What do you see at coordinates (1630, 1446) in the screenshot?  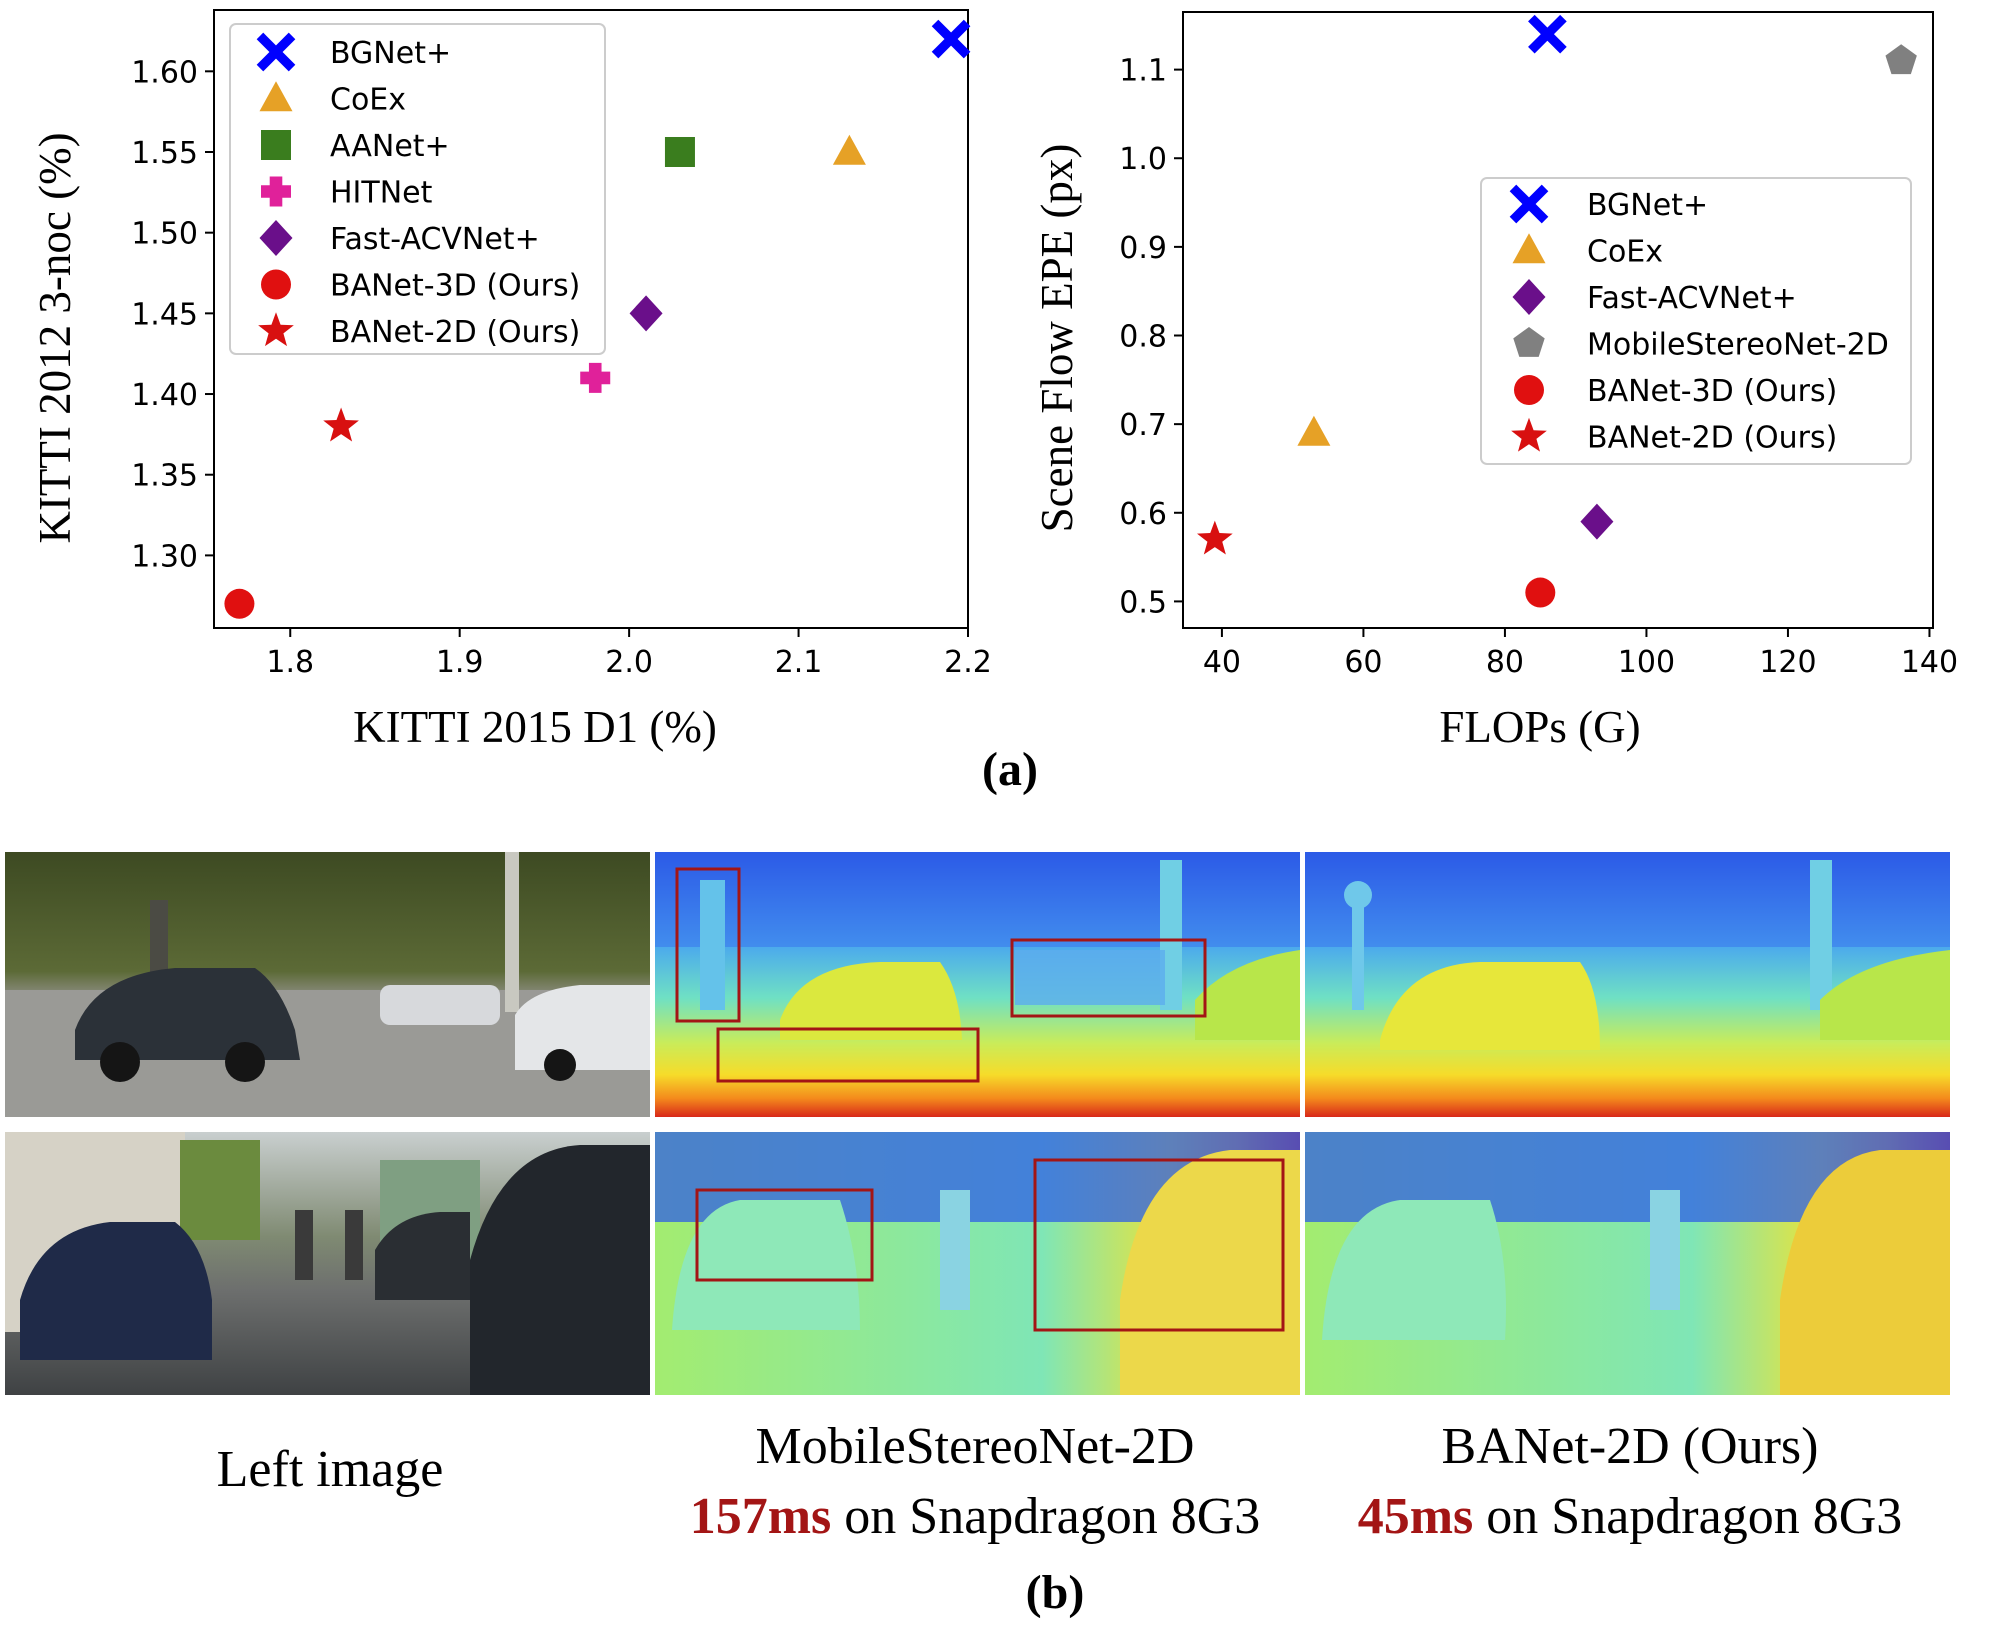 I see `caption-banet-title: BANet-2D (Ours)` at bounding box center [1630, 1446].